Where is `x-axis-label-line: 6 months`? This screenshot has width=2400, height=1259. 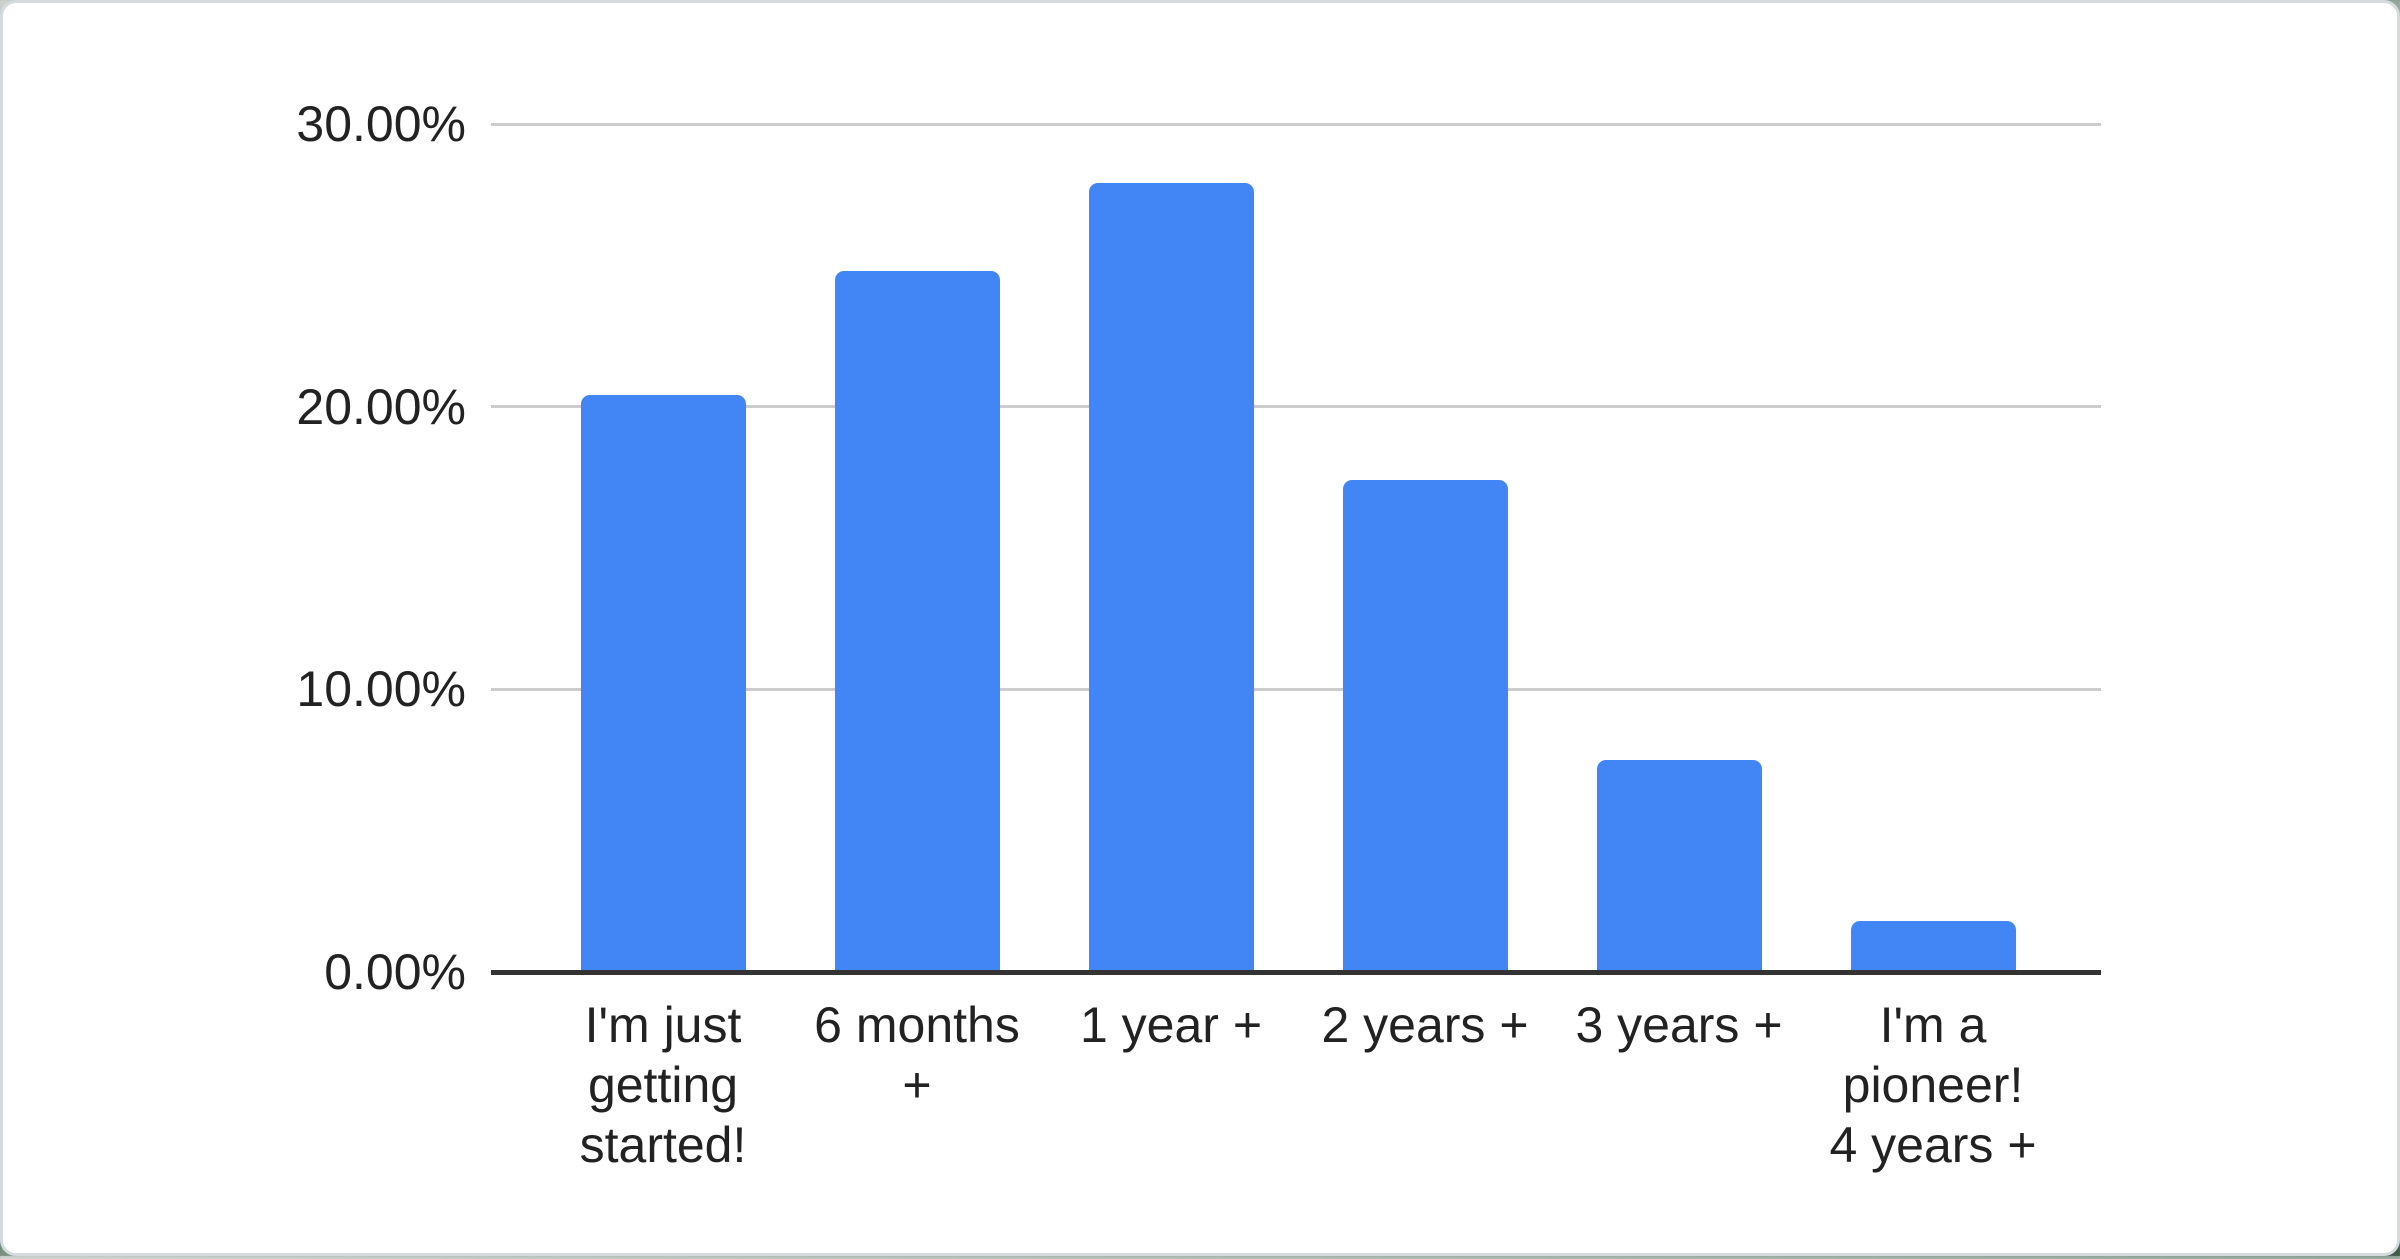
x-axis-label-line: 6 months is located at coordinates (917, 1025).